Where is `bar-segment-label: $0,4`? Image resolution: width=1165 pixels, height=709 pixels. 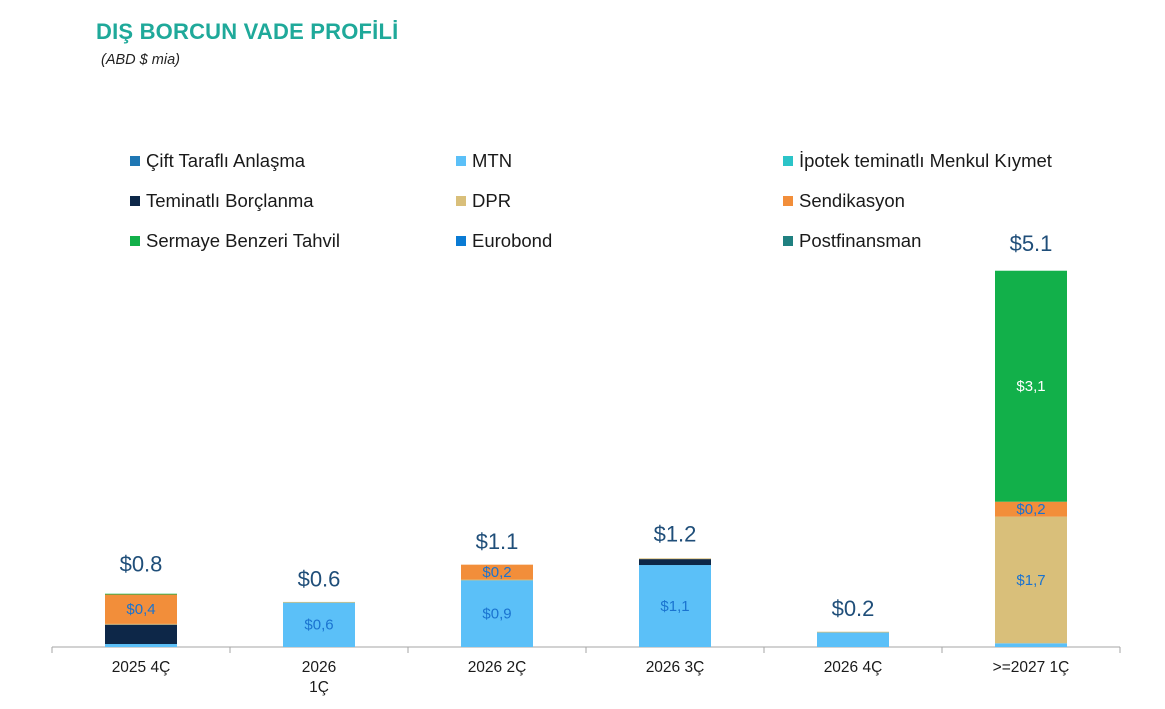
bar-segment-label: $0,4 is located at coordinates (140, 609).